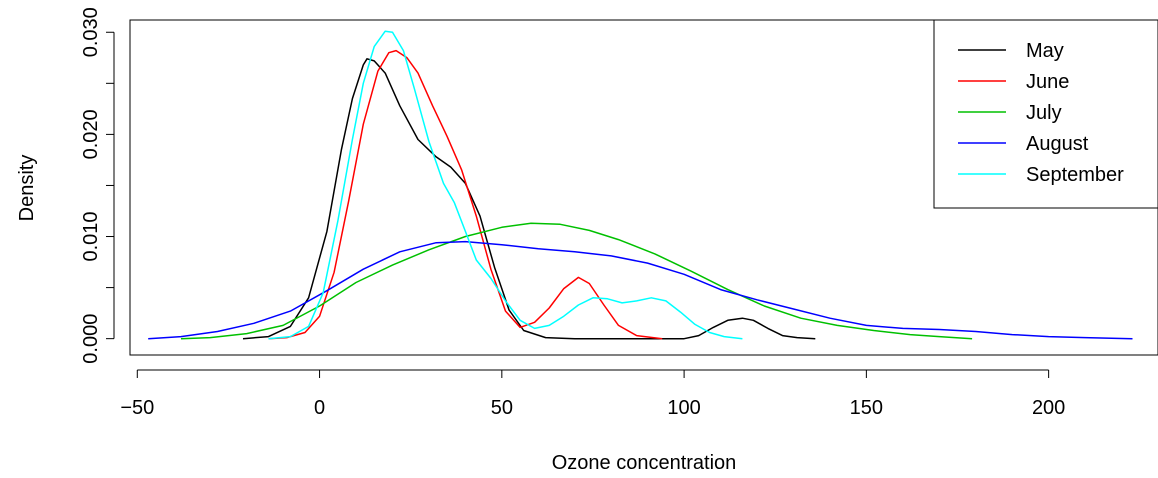 The width and height of the screenshot is (1158, 478). Describe the element at coordinates (592, 394) in the screenshot. I see `x-axis: −50 0 50 100 150 200` at that location.